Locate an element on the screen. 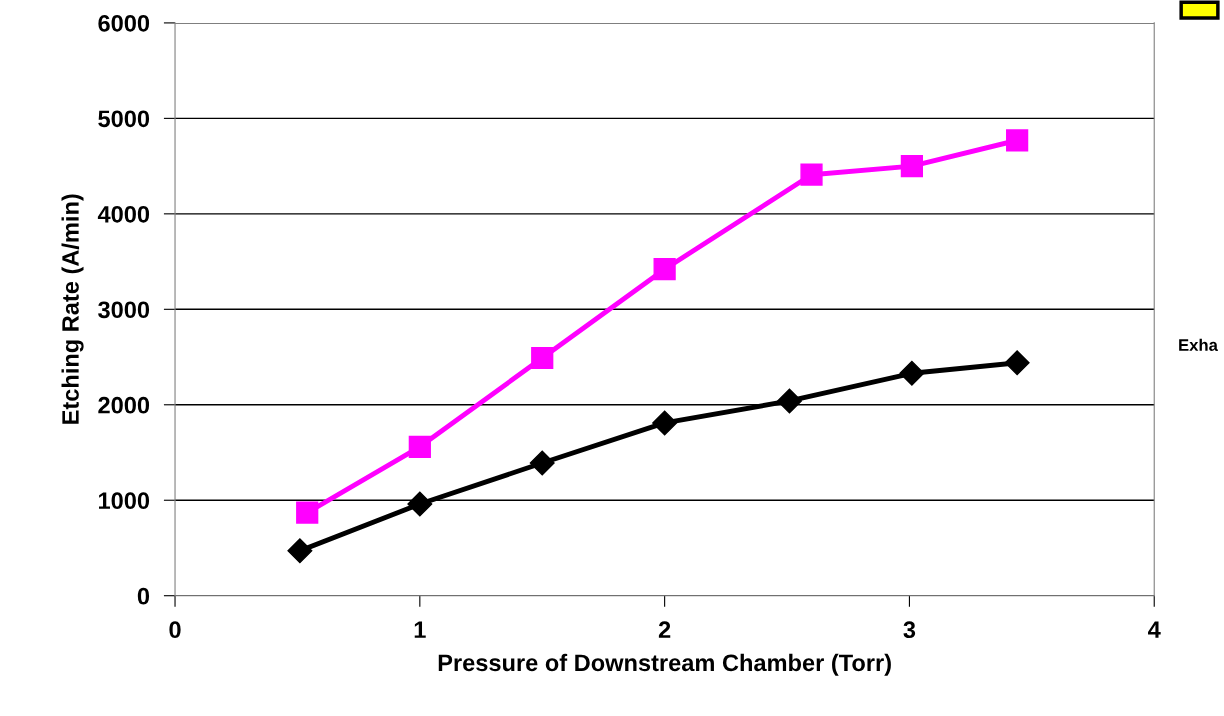  y-tick-label: 3000 is located at coordinates (124, 310).